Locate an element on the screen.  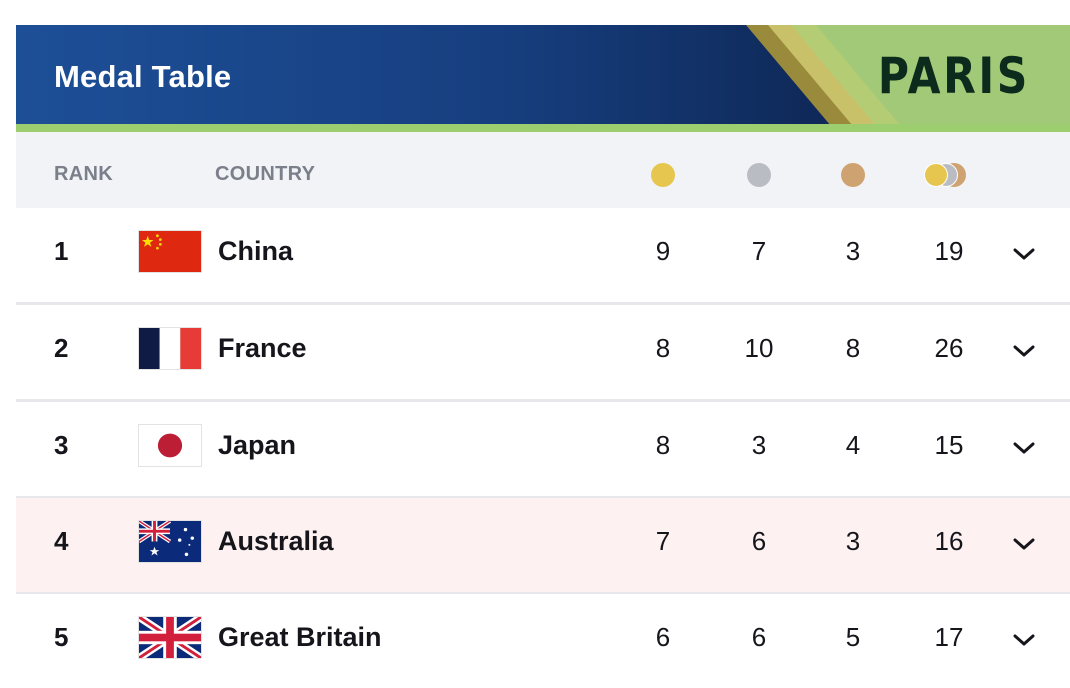
total-count: 15 is located at coordinates (949, 445).